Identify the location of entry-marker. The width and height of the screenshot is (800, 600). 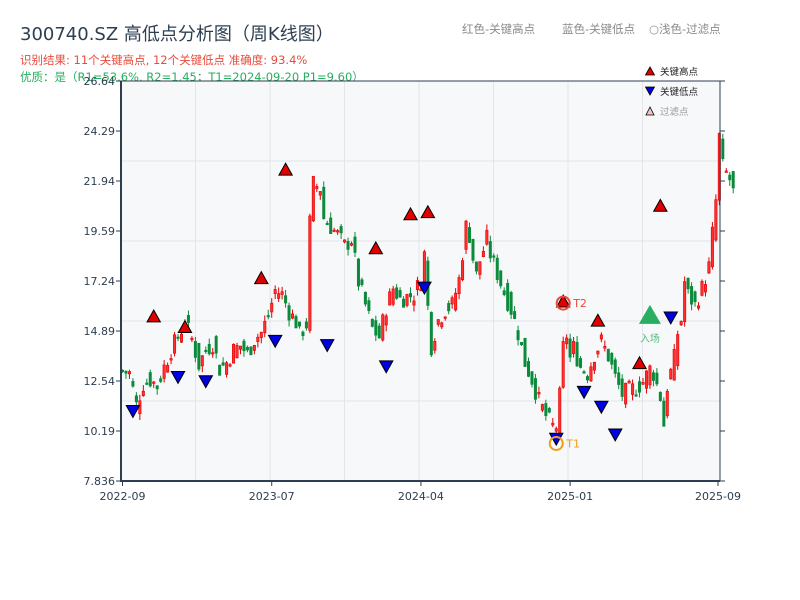
(649, 314).